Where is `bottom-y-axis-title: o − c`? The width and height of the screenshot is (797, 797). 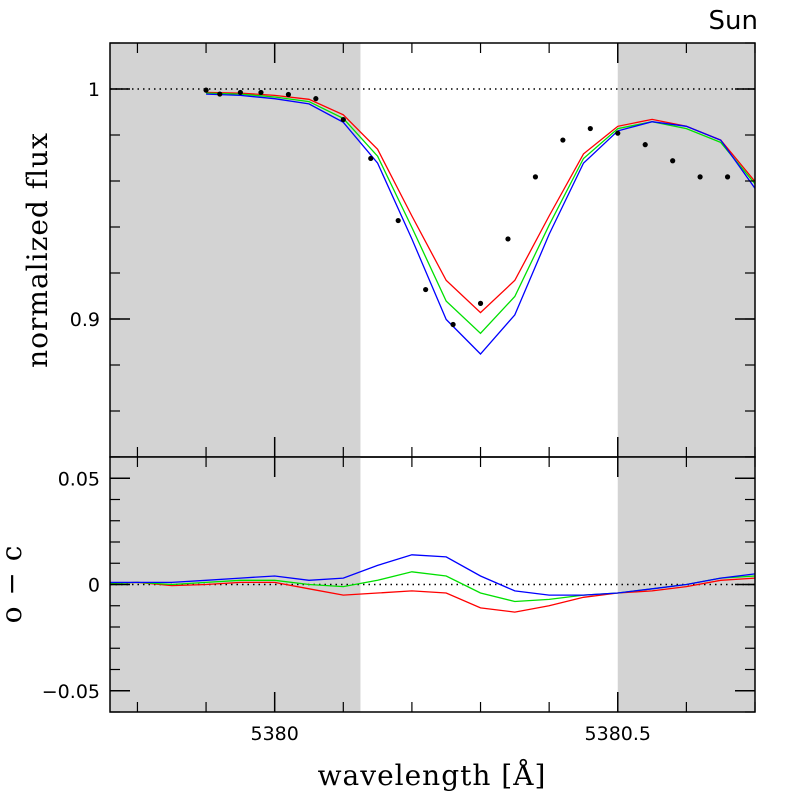
bottom-y-axis-title: o − c is located at coordinates (14, 584).